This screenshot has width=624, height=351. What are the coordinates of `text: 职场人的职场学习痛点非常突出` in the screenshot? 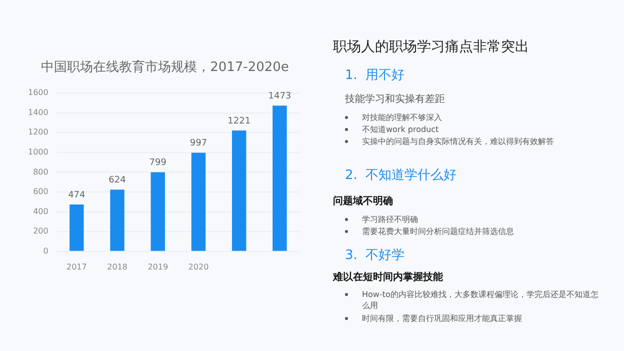 It's located at (431, 47).